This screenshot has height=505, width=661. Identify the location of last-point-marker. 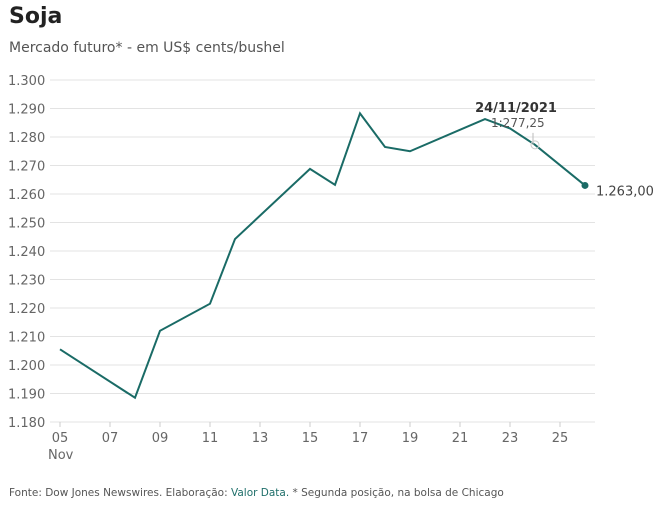
(585, 185).